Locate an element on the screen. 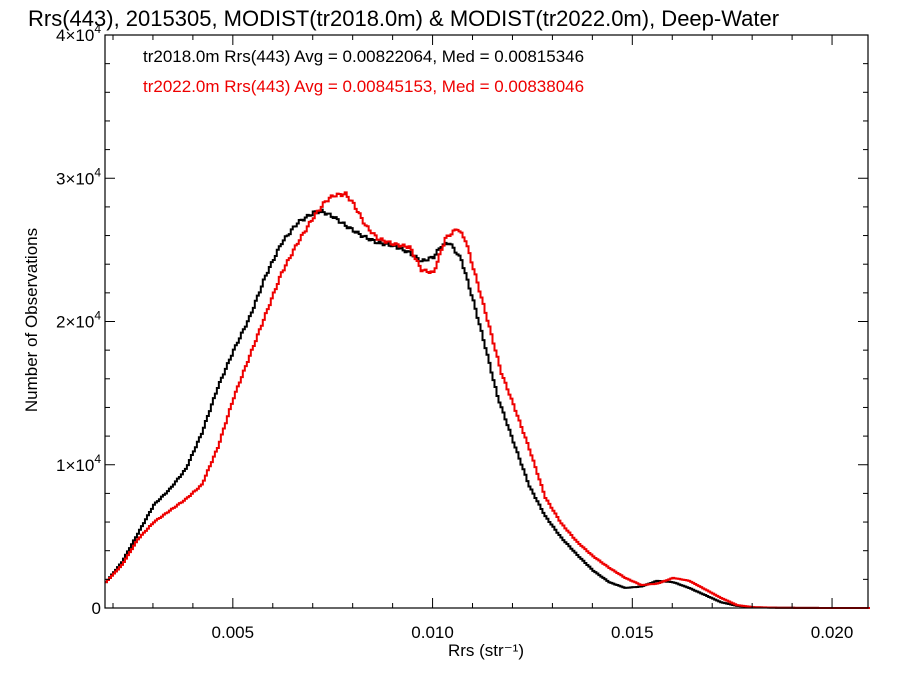 The width and height of the screenshot is (900, 675). y-axis-label: Number of Observations is located at coordinates (31, 320).